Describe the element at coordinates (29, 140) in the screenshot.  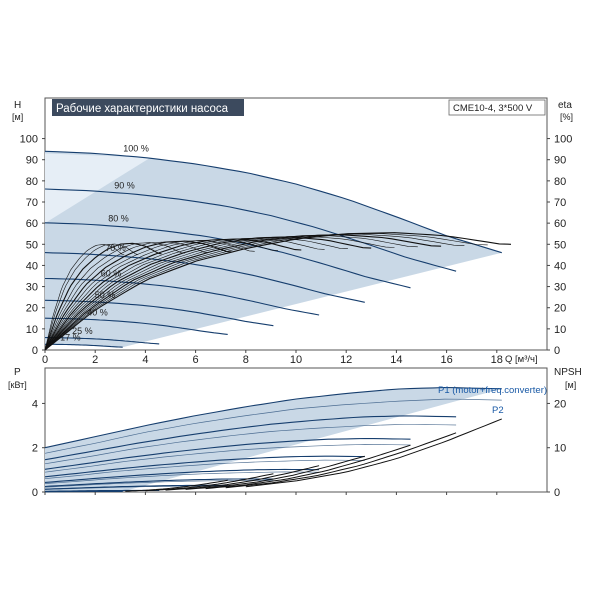
I see `y-tick-label-head: 100` at that location.